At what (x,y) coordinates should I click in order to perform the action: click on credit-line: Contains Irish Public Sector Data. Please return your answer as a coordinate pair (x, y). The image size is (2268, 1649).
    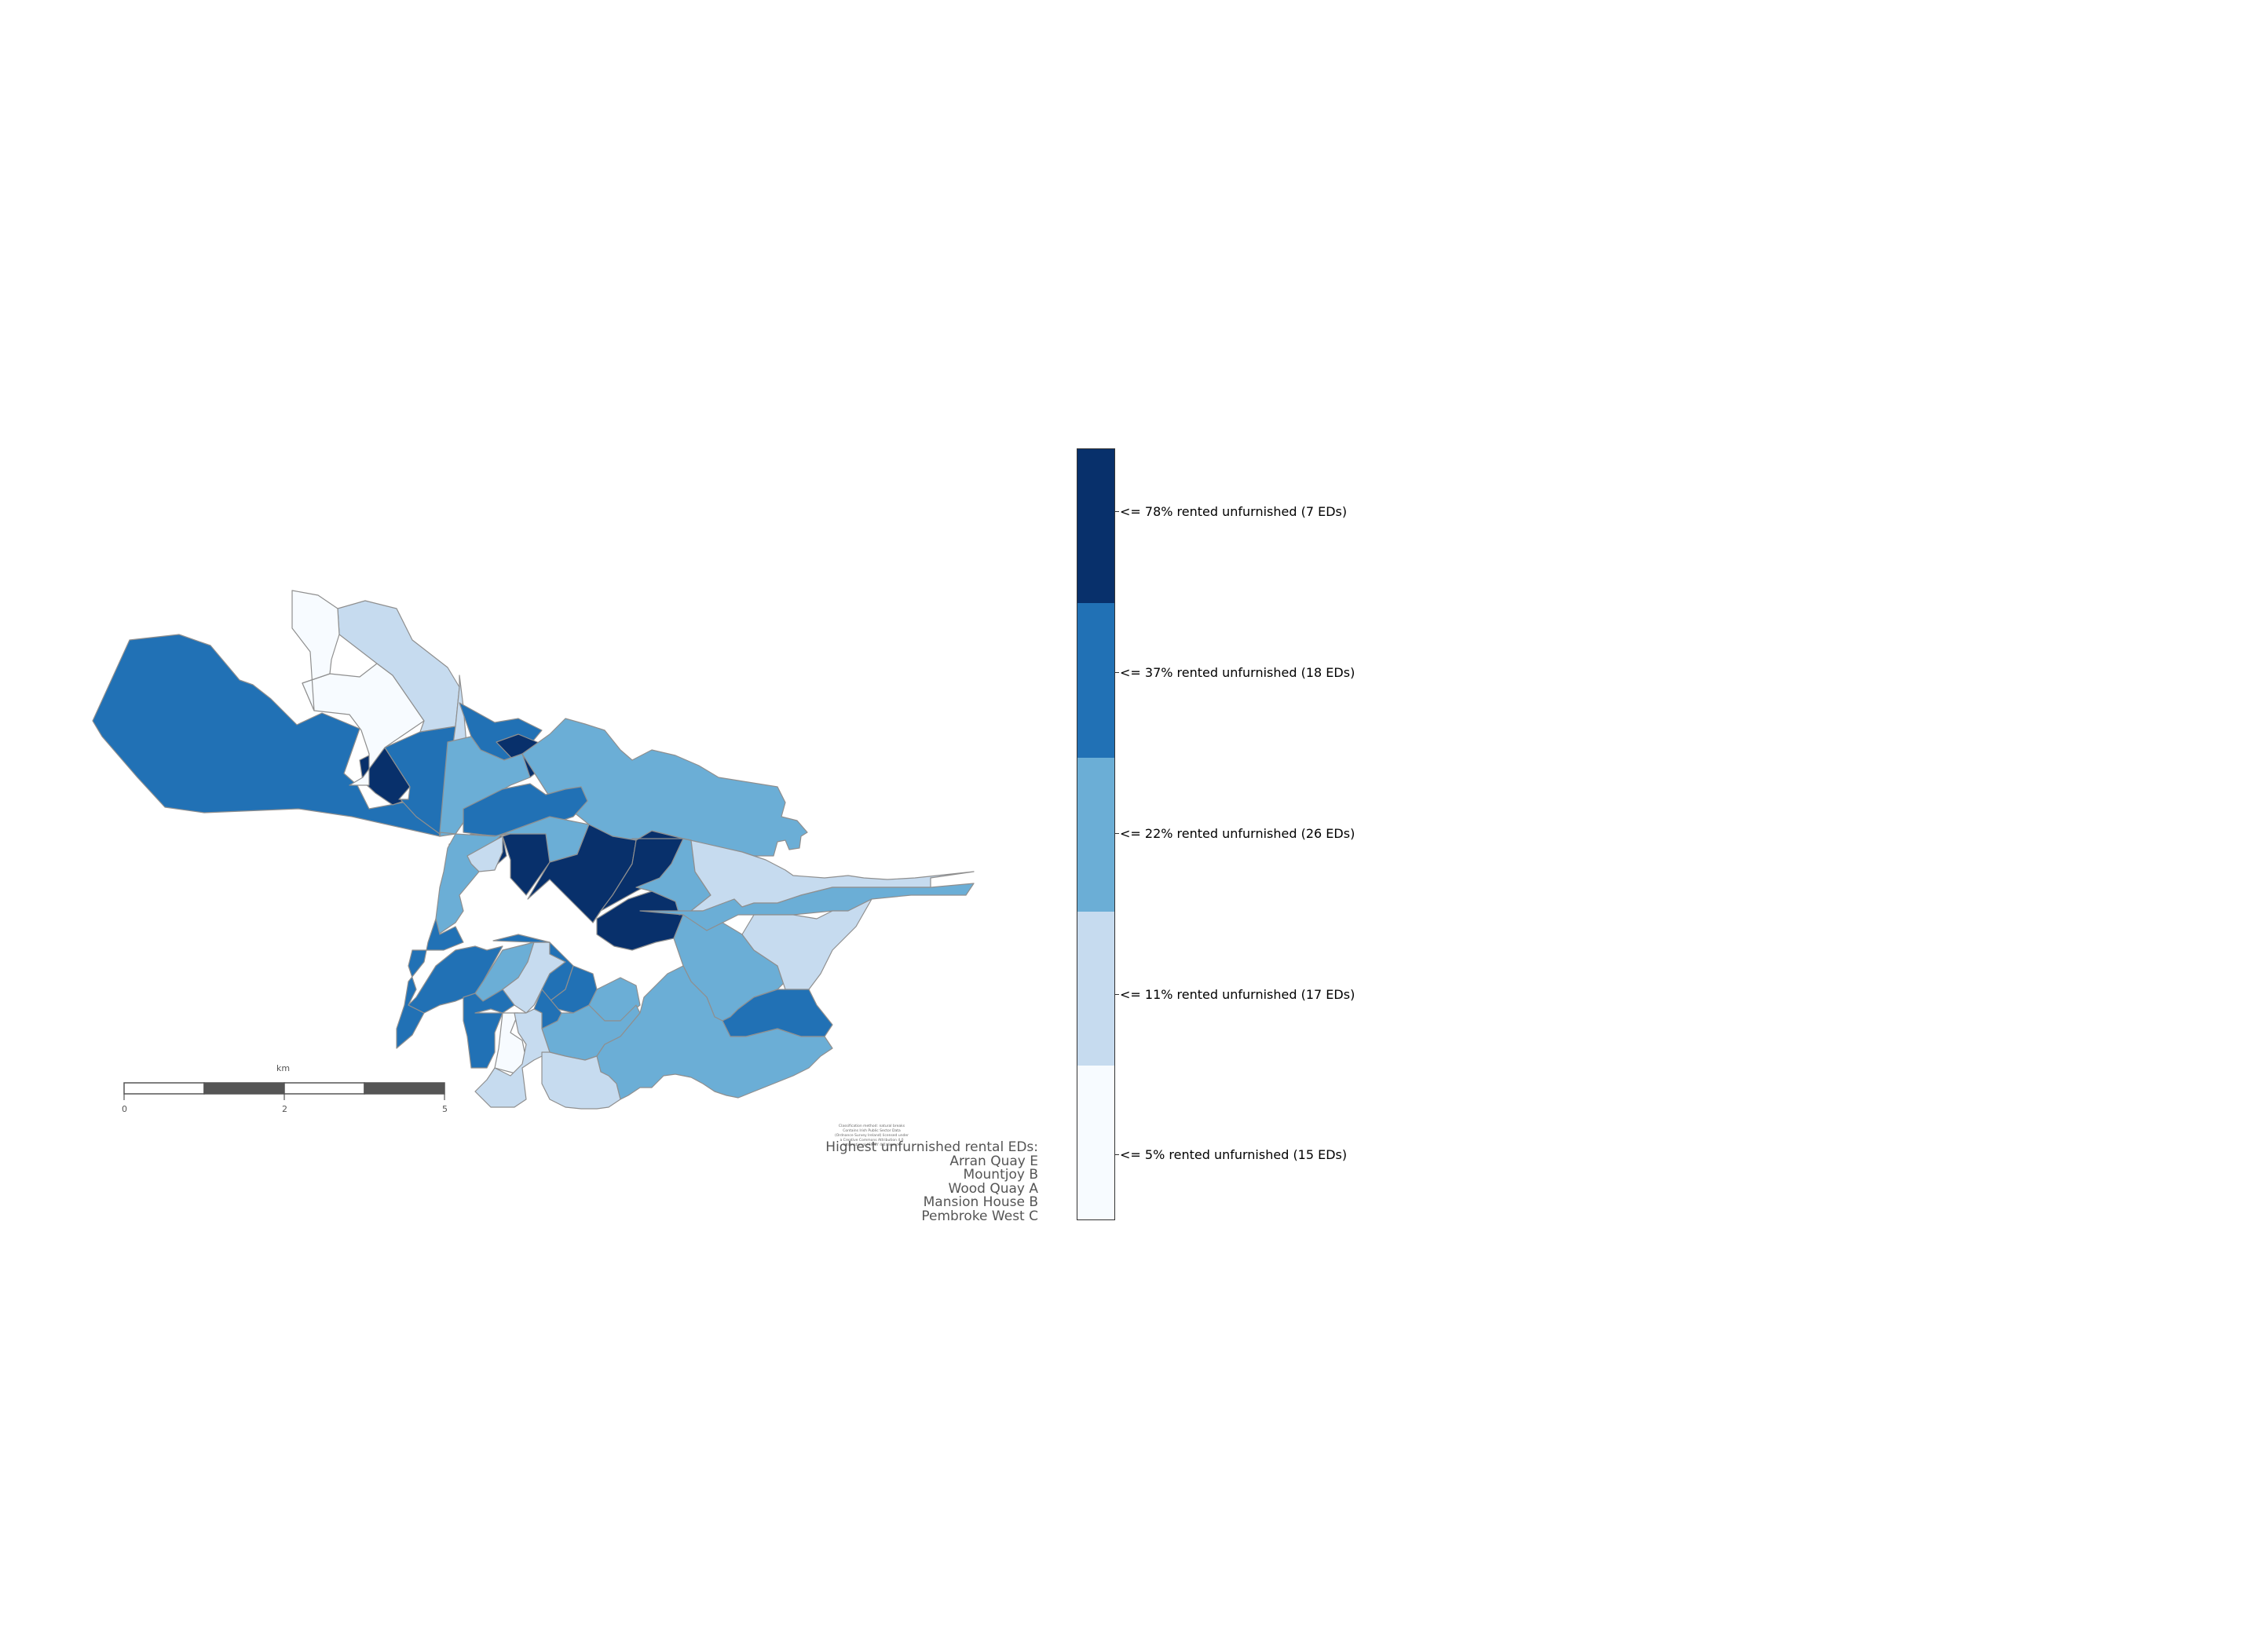
    Looking at the image, I should click on (872, 1131).